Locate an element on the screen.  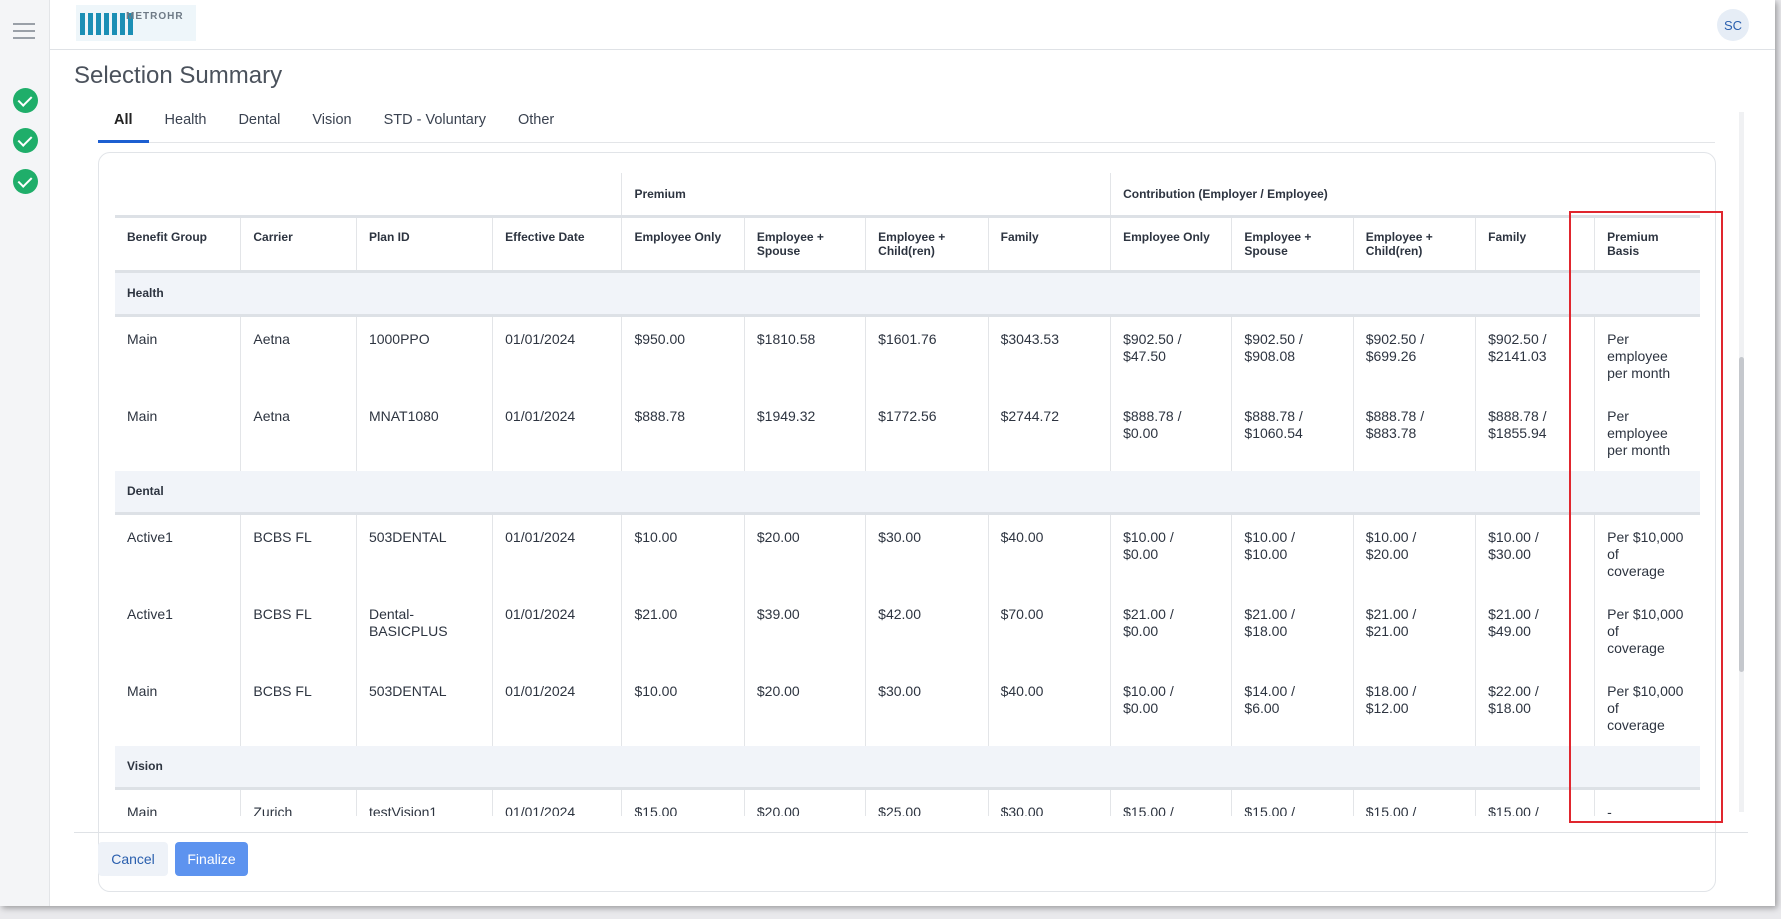
footer-divider is located at coordinates (911, 832).